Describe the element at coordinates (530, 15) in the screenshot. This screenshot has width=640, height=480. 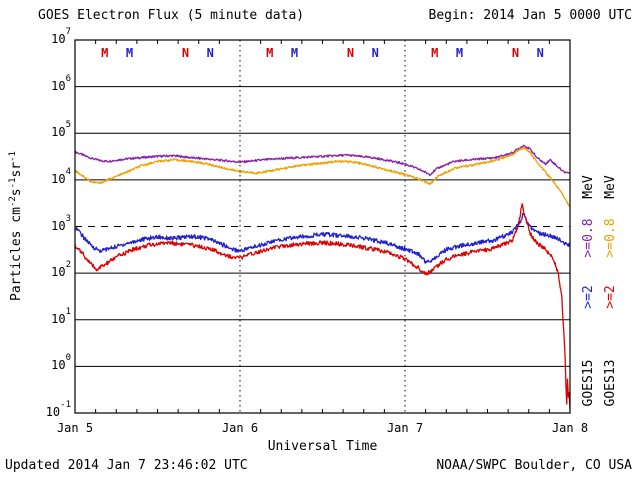
I see `begin-timestamp: Begin: 2014 Jan 5 0000 UTC` at that location.